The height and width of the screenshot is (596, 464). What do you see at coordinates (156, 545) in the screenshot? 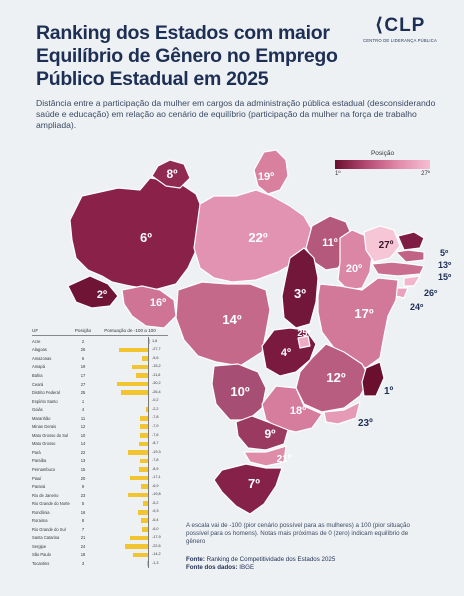
I see `score-value: -22,6` at bounding box center [156, 545].